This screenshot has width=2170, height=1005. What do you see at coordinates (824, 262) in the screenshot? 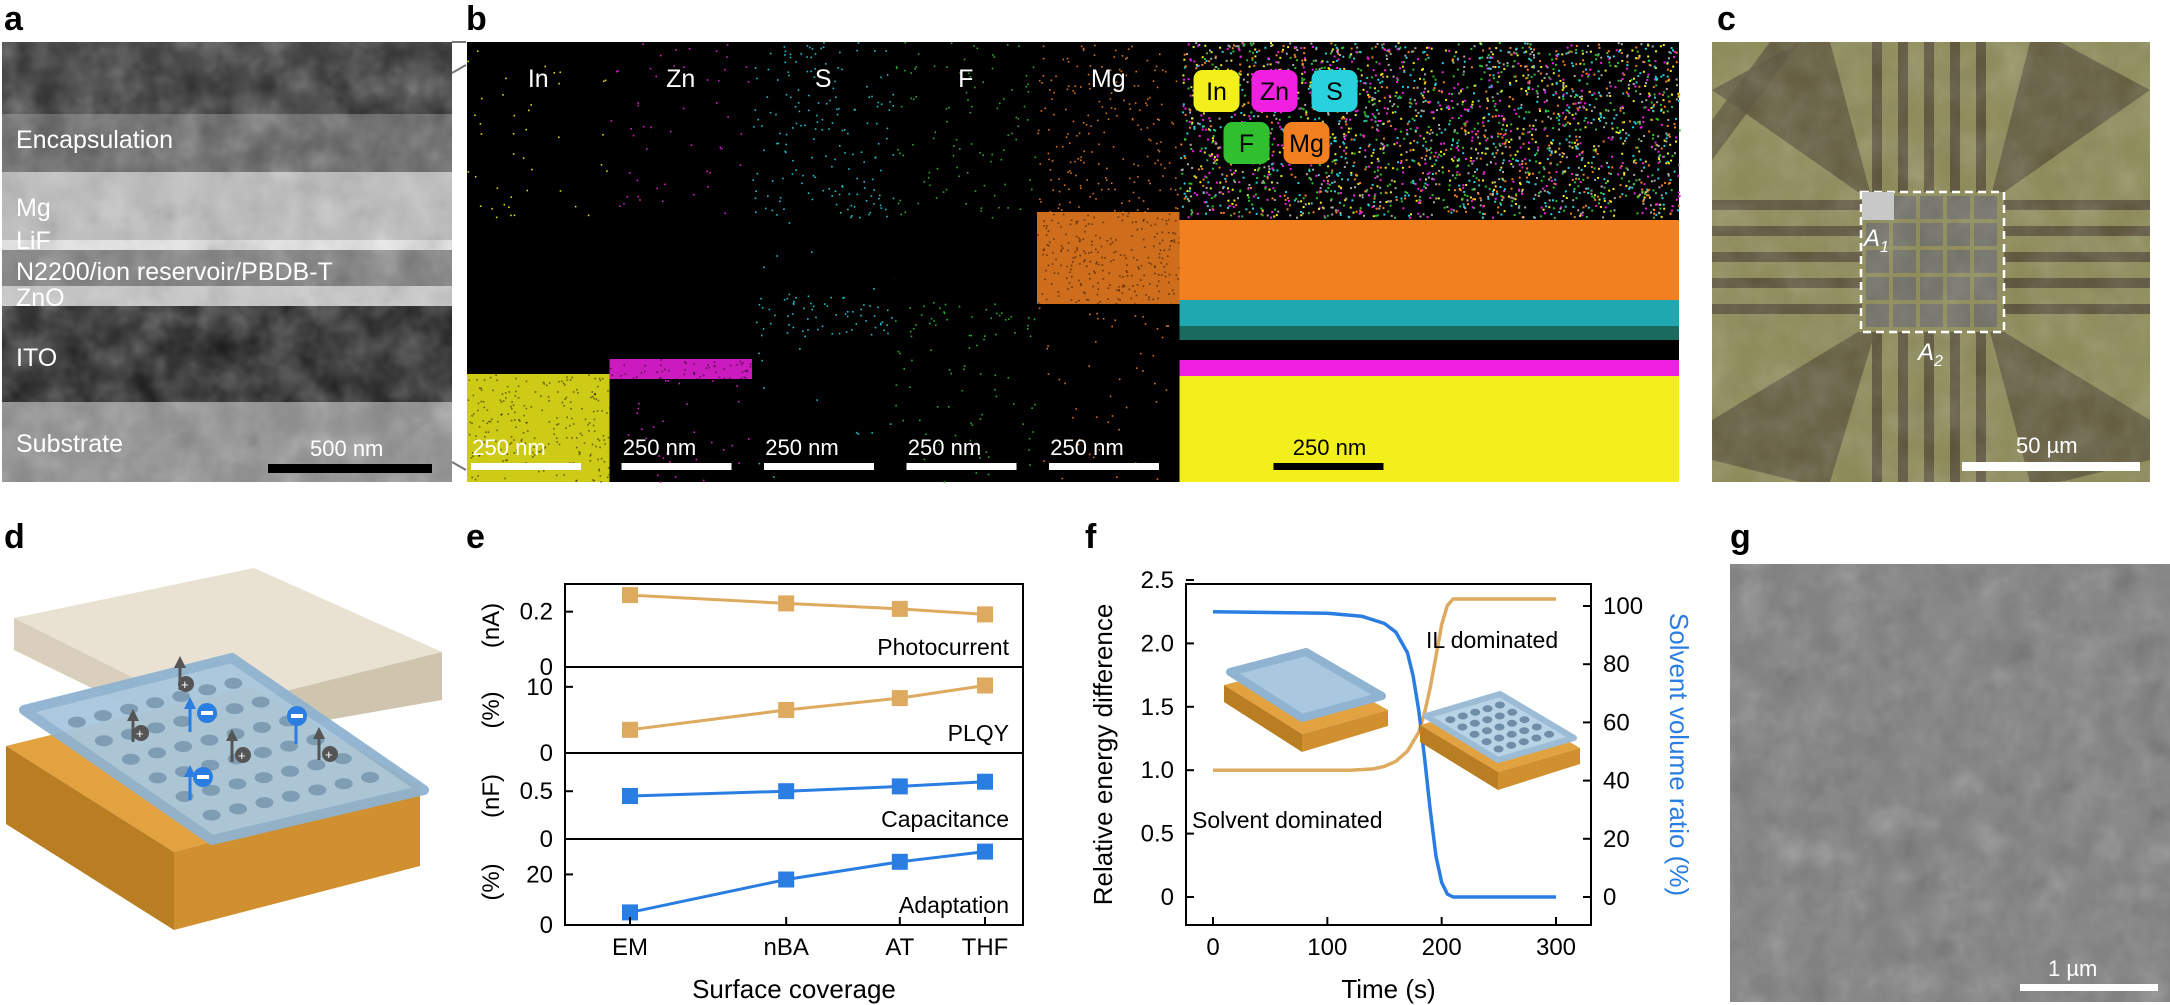
I see `eds-map-s: S 250 nm` at bounding box center [824, 262].